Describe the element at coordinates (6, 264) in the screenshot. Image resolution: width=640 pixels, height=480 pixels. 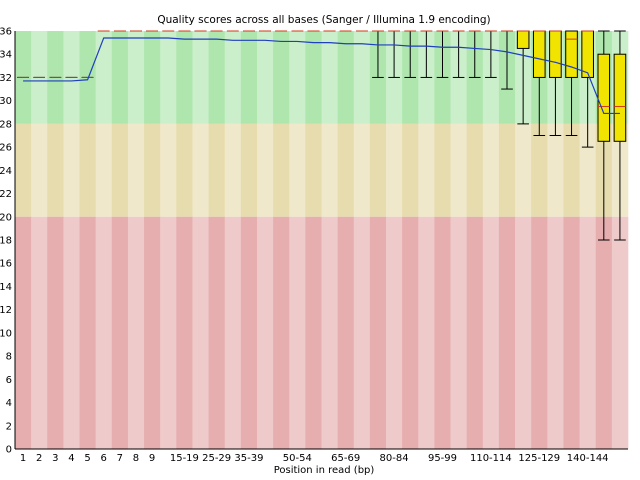
I see `y-tick-label: 16` at that location.